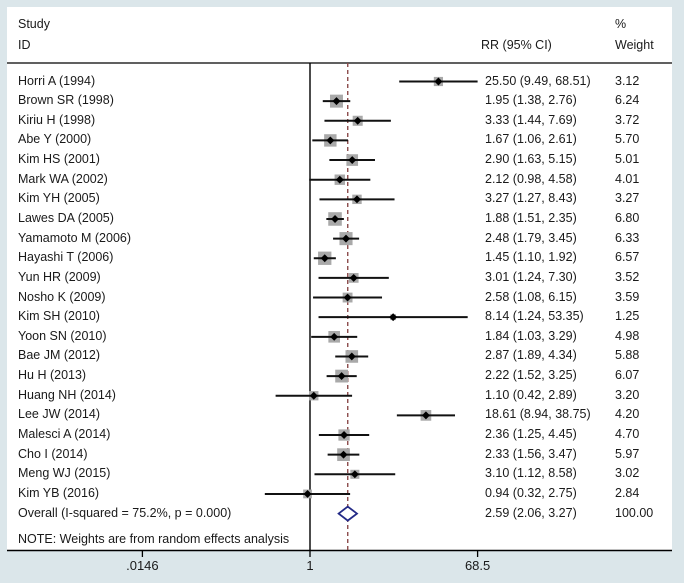  What do you see at coordinates (531, 119) in the screenshot?
I see `rr-ci-value: 3.33 (1.44, 7.69)` at bounding box center [531, 119].